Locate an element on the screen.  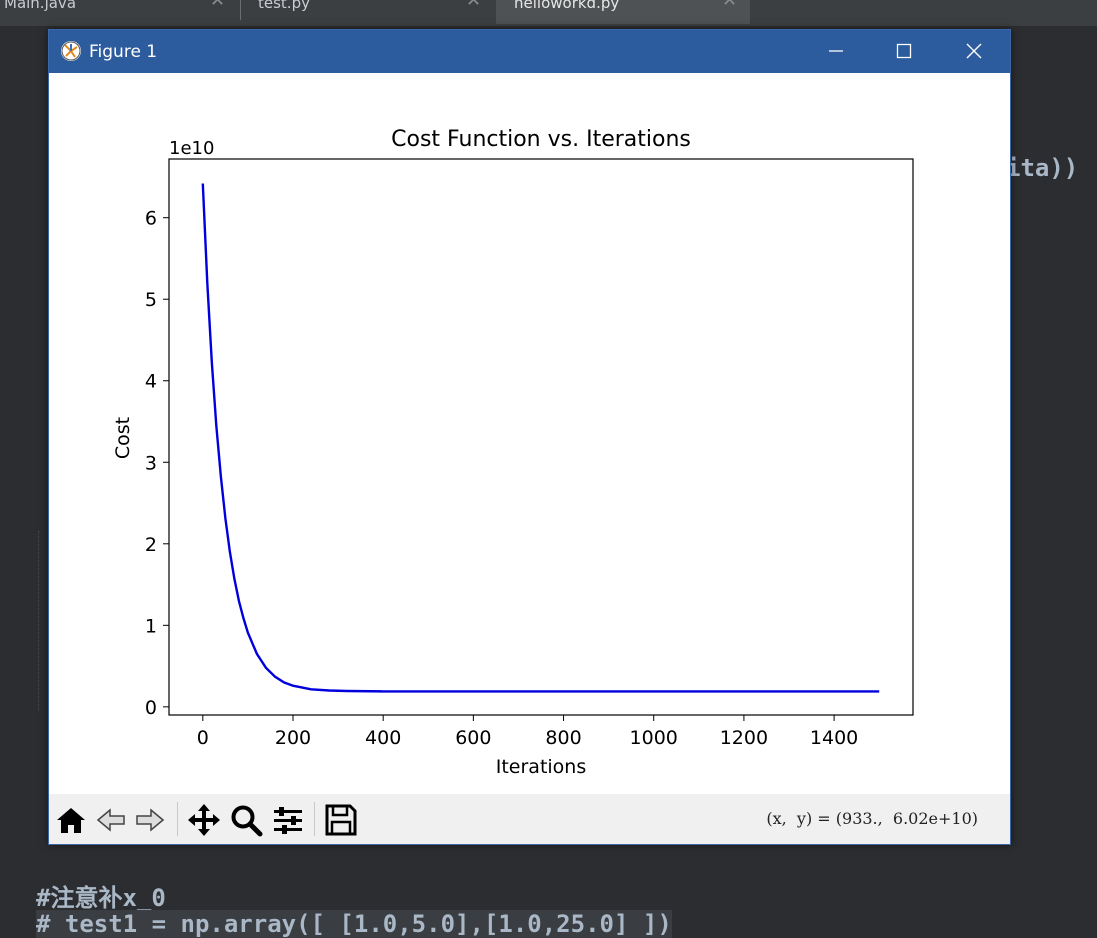
home-button is located at coordinates (71, 820).